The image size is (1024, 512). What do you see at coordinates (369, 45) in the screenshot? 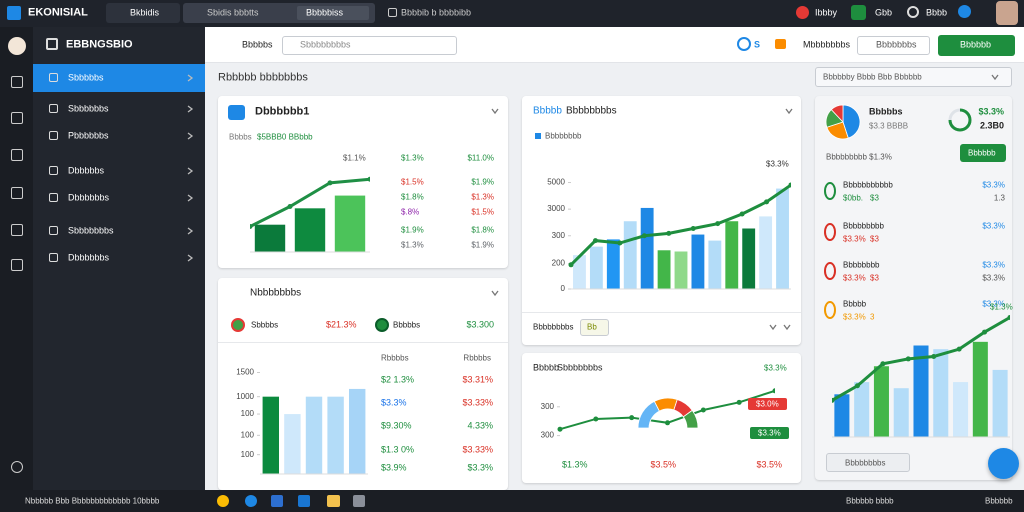
I see `search-input` at bounding box center [369, 45].